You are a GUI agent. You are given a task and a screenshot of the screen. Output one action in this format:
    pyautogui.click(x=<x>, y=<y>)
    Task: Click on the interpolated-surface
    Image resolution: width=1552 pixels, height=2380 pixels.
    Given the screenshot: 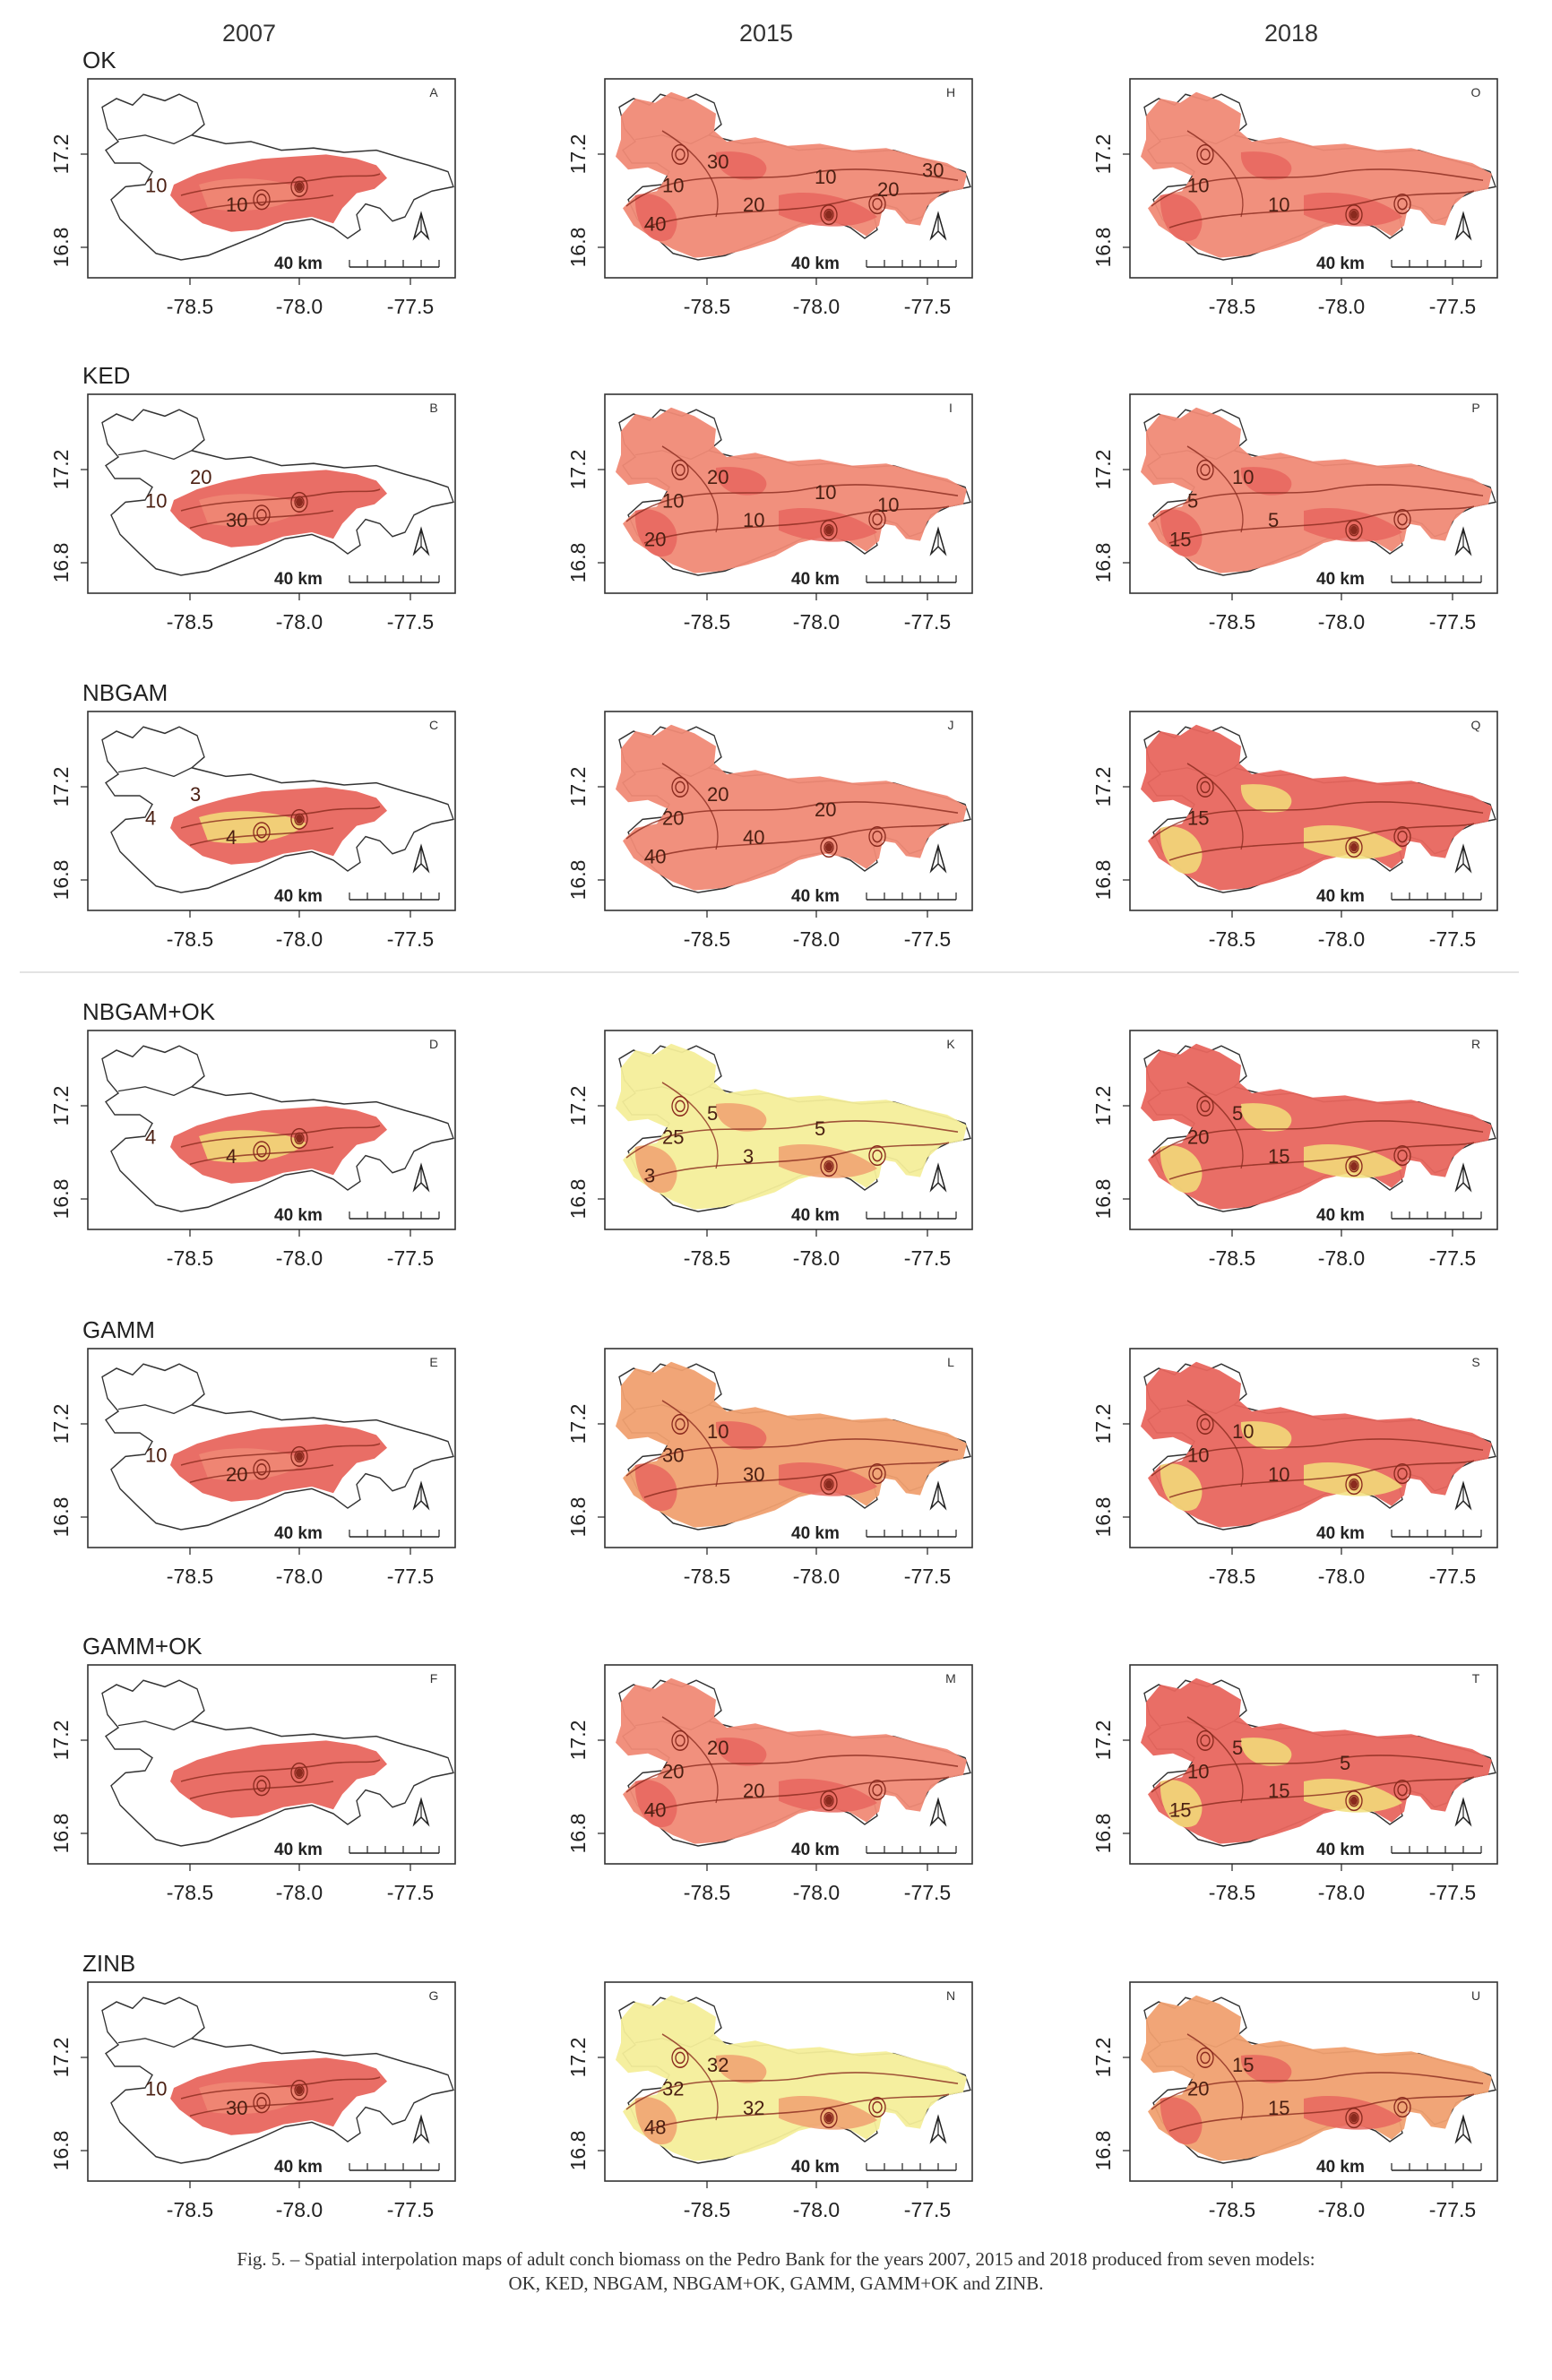 What is the action you would take?
    pyautogui.click(x=791, y=174)
    